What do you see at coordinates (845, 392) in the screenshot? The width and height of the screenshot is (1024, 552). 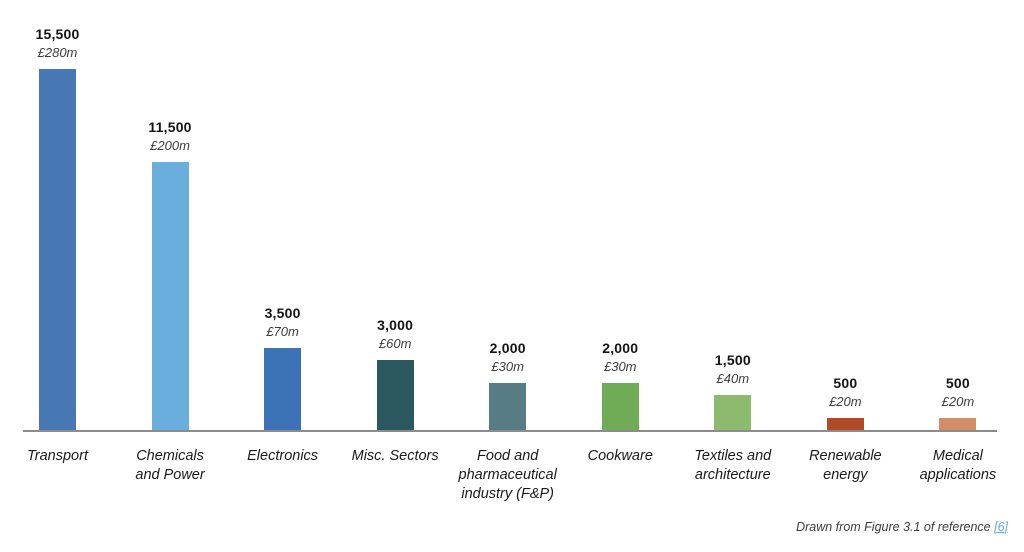 I see `value-label-renewable-energy: 500 £20m` at bounding box center [845, 392].